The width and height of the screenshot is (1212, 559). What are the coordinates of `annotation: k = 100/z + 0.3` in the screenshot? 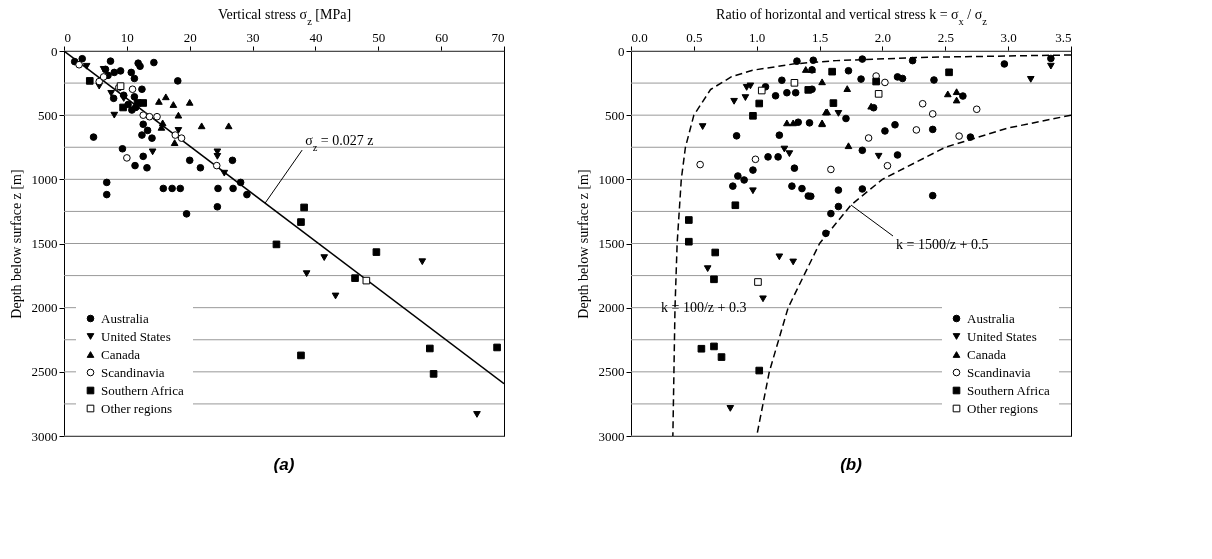 It's located at (704, 307).